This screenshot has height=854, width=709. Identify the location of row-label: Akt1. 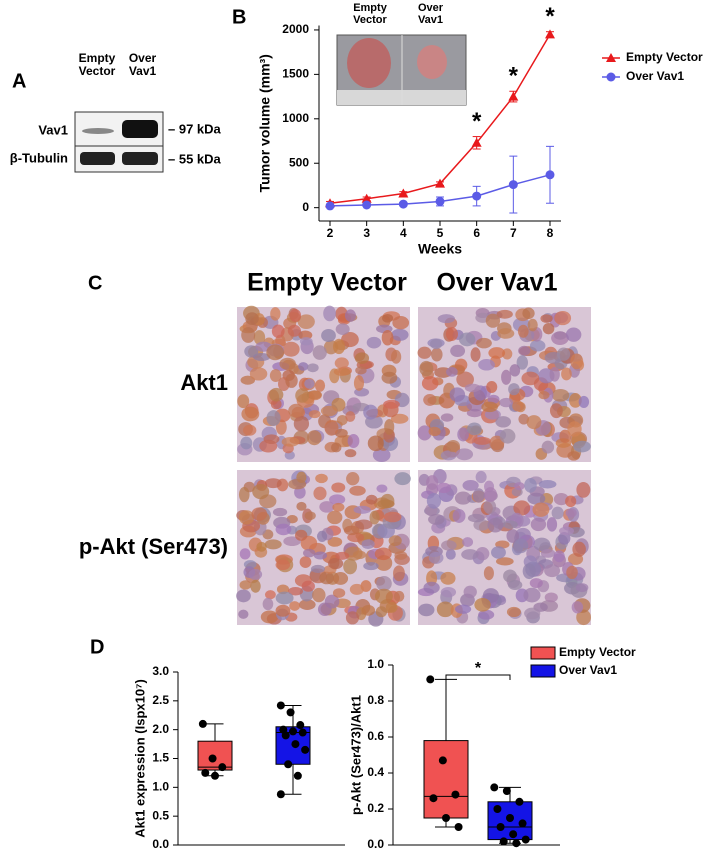
(204, 382).